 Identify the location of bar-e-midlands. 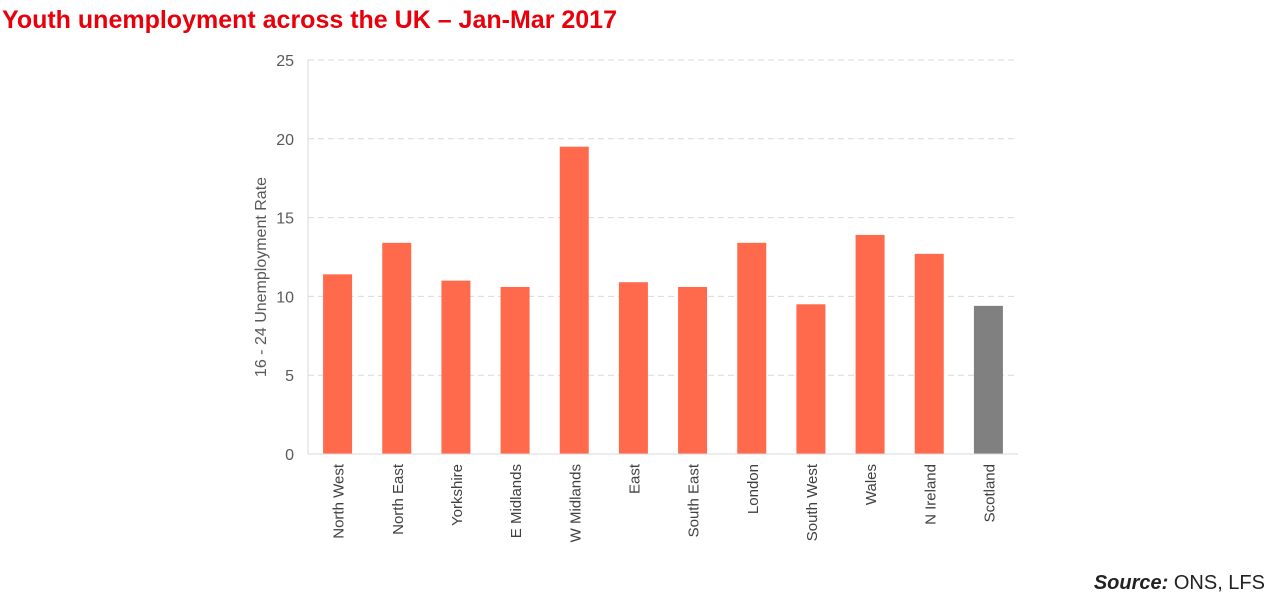
(515, 370).